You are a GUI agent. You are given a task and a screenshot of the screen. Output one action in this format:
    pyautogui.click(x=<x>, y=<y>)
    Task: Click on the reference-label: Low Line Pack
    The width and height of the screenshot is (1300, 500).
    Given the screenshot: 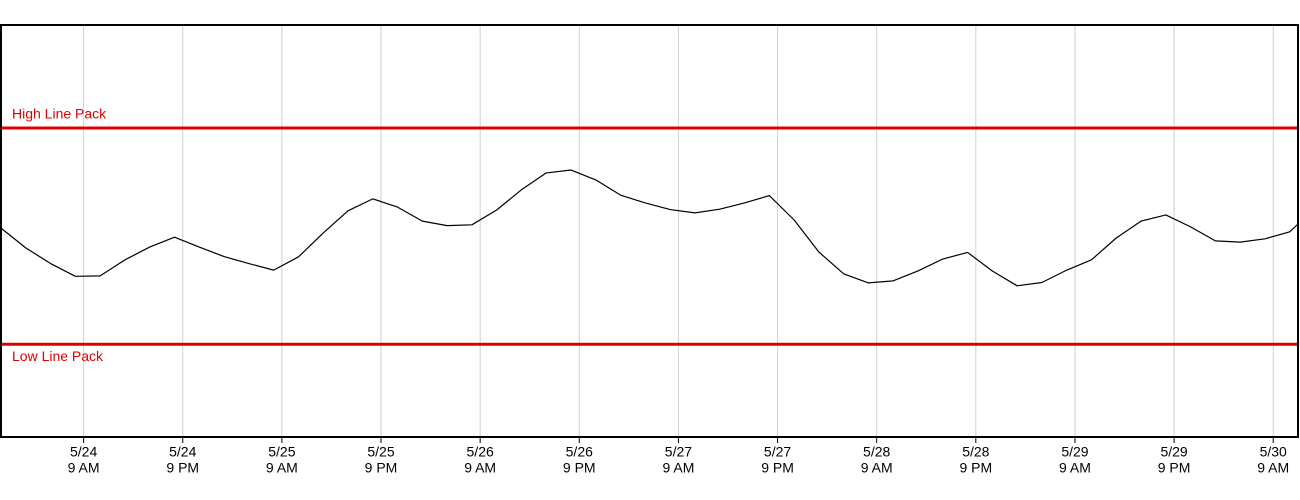 What is the action you would take?
    pyautogui.click(x=58, y=356)
    